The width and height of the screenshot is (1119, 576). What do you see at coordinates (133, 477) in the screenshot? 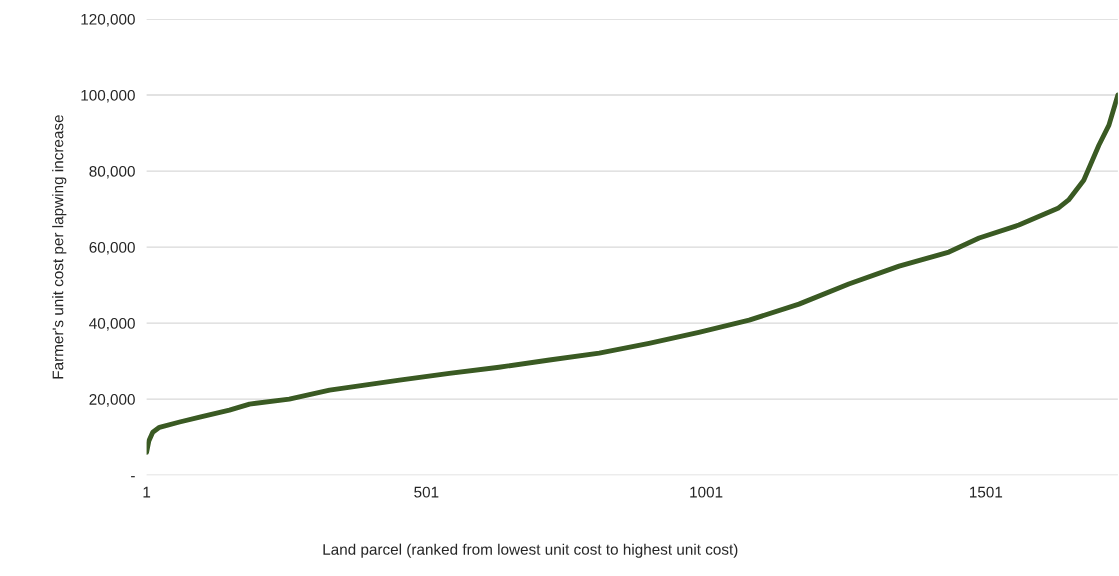
I see `y-tick-label: -` at bounding box center [133, 477].